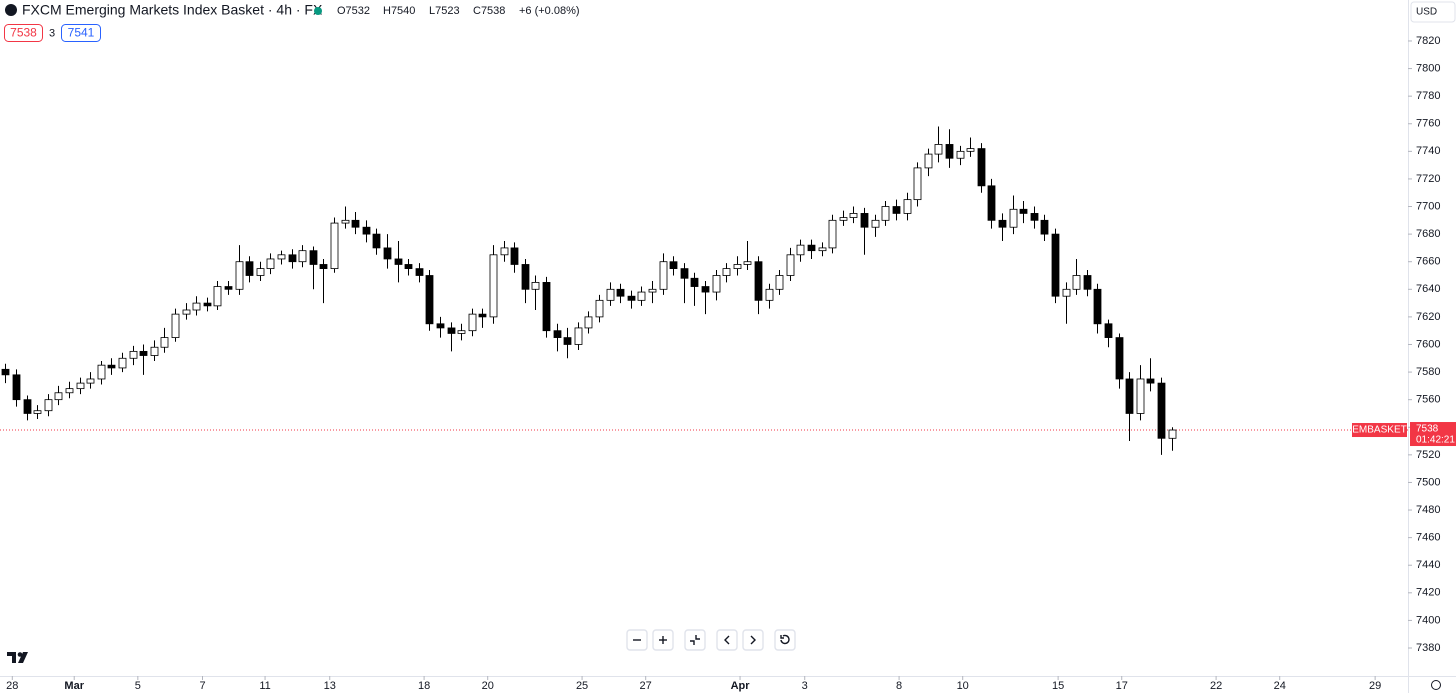  Describe the element at coordinates (785, 640) in the screenshot. I see `reset-chart` at that location.